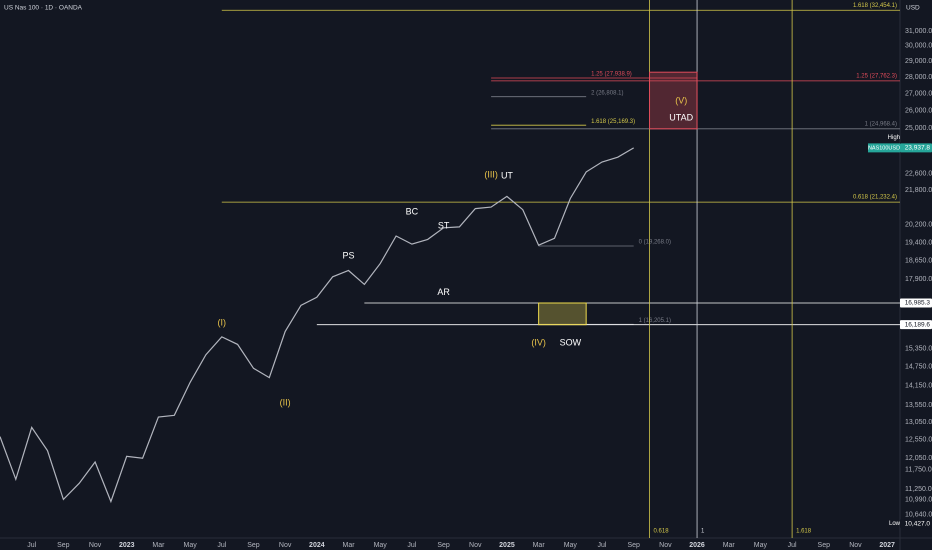 The height and width of the screenshot is (550, 932). I want to click on y-tick-label: 10,640.0, so click(918, 514).